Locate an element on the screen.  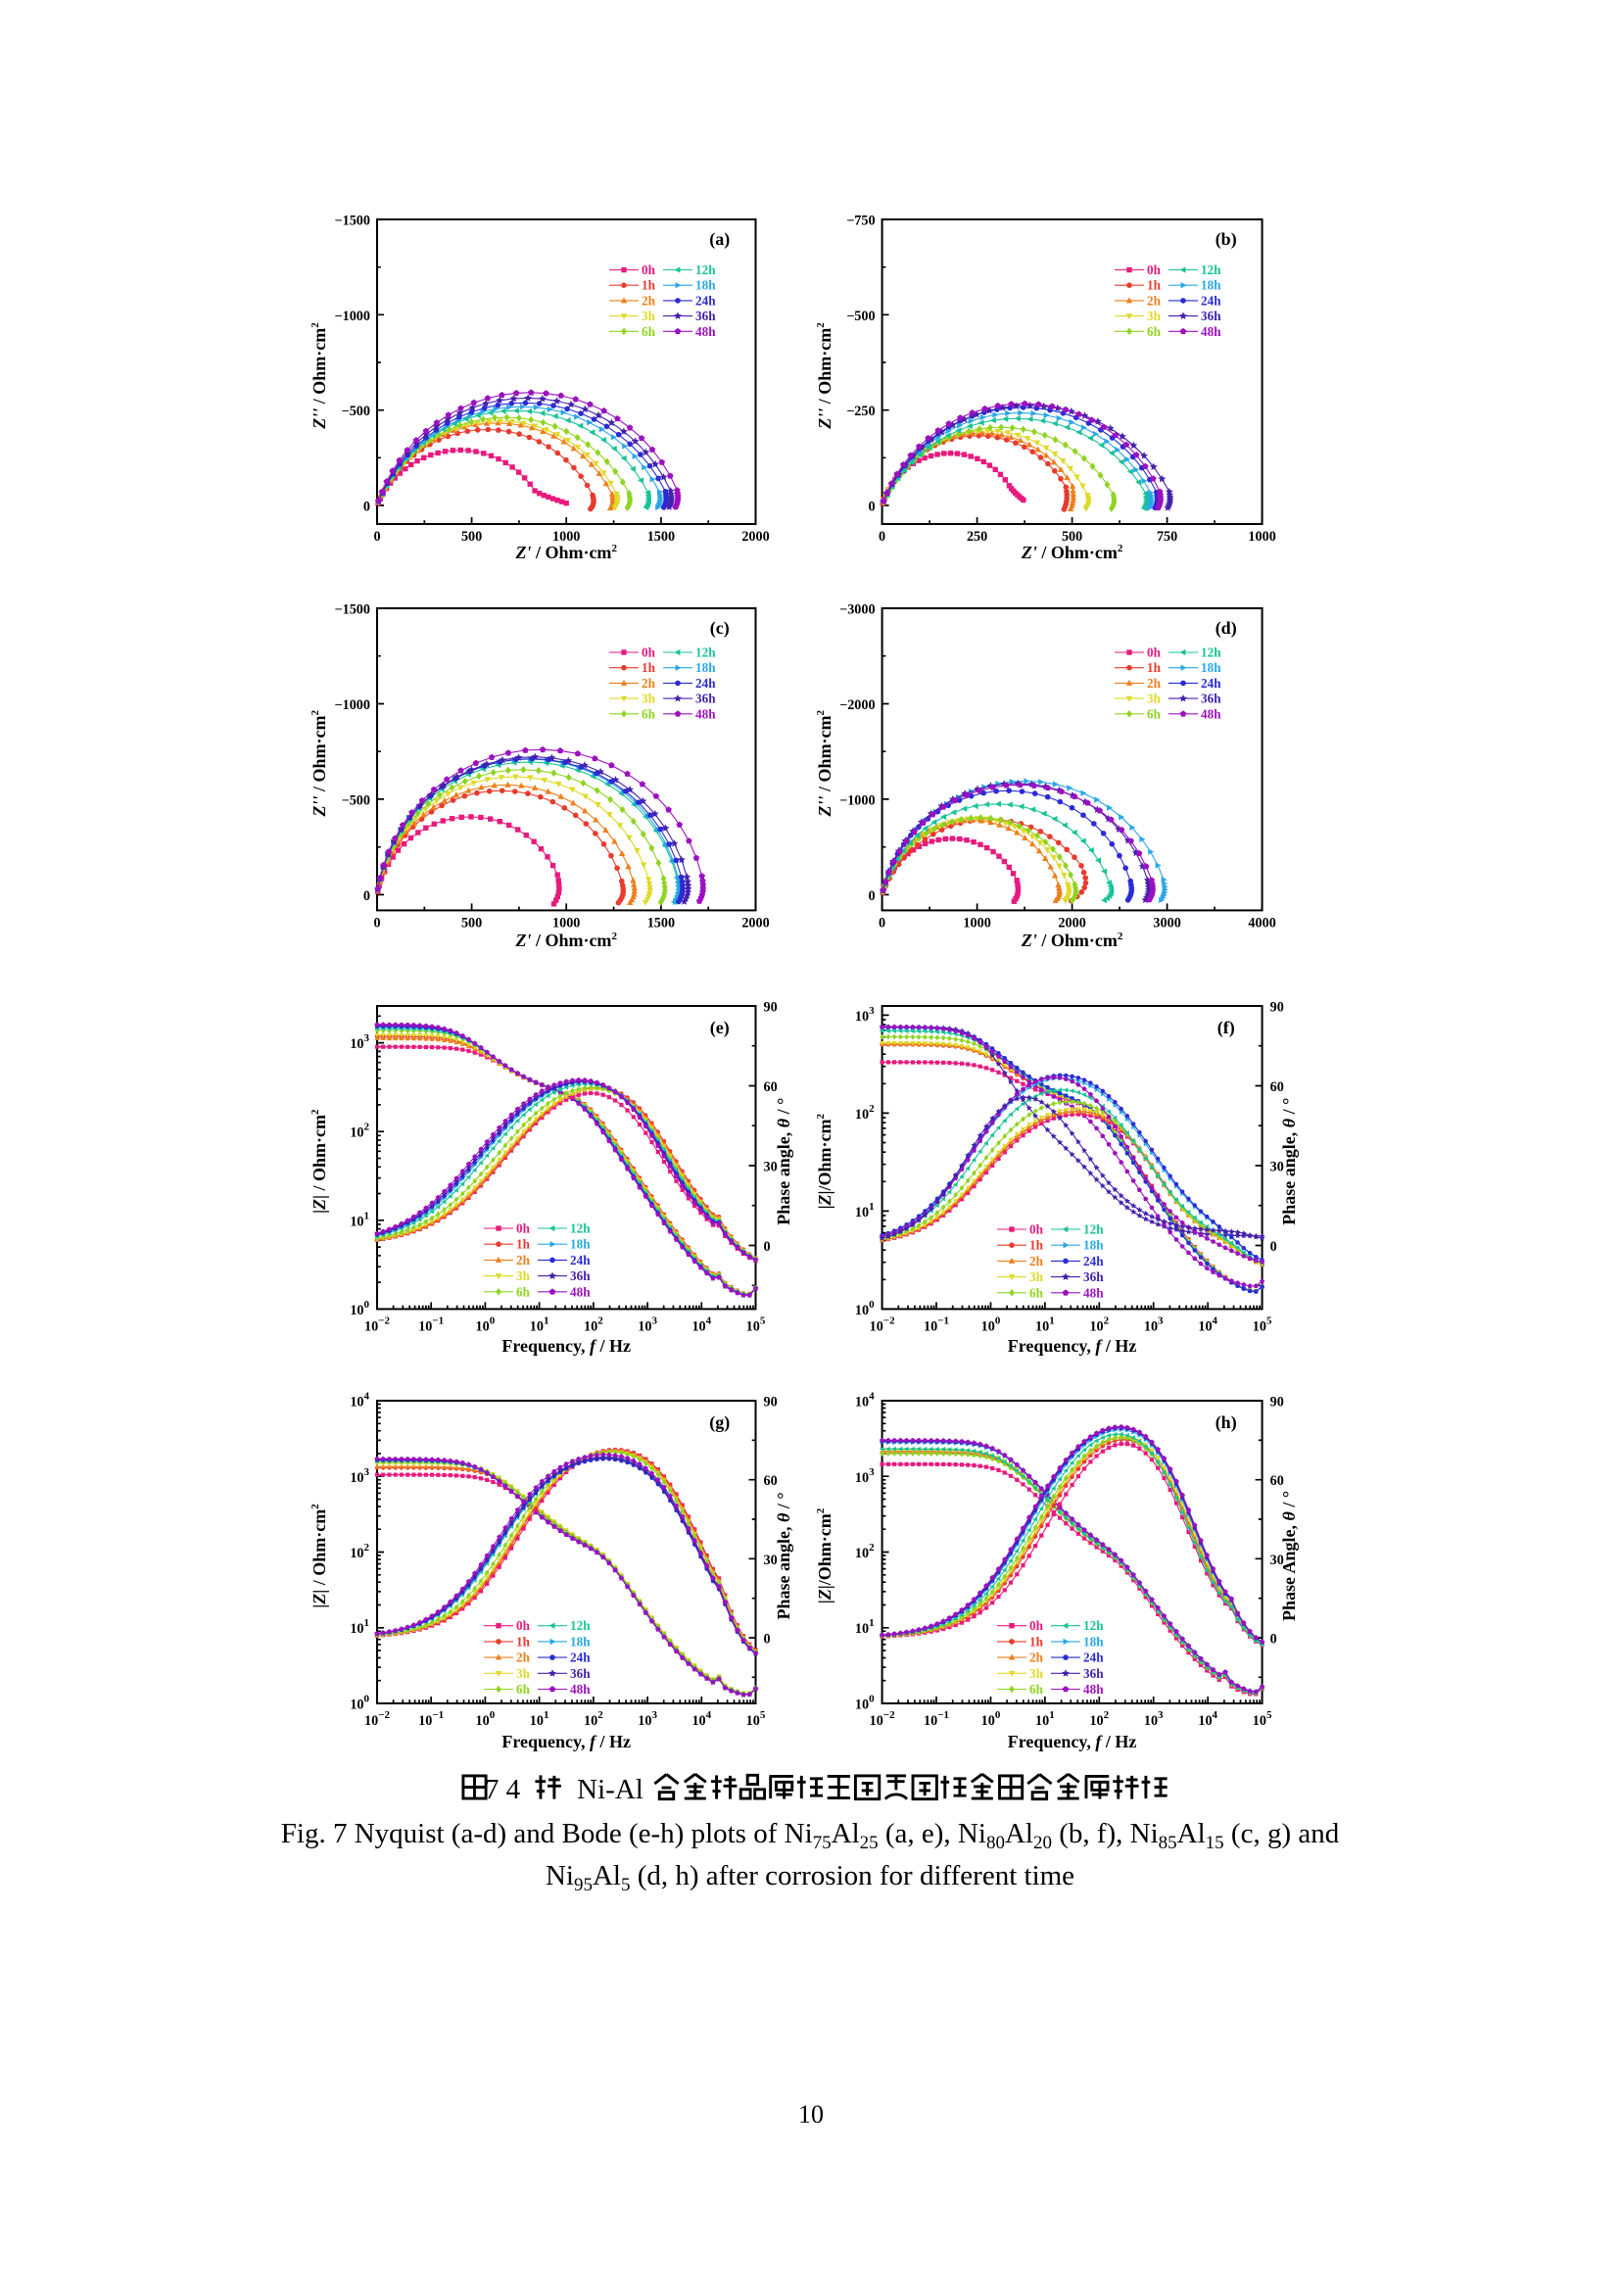
svg-text: 250 is located at coordinates (977, 537).